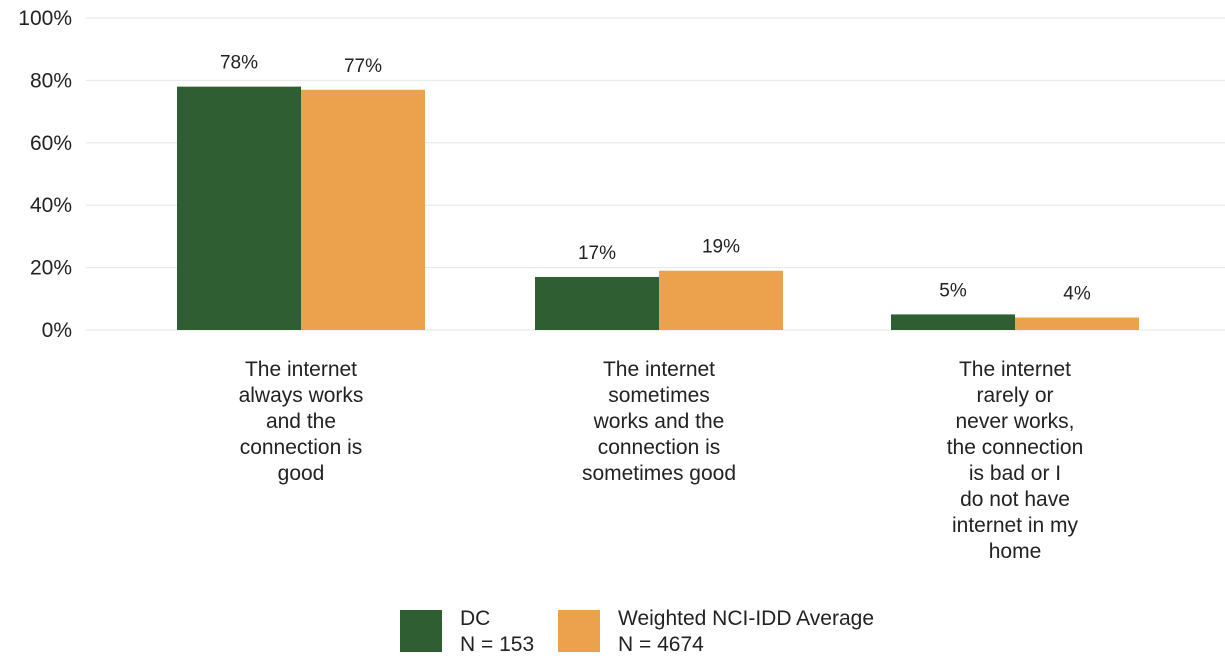 The width and height of the screenshot is (1225, 658). What do you see at coordinates (301, 473) in the screenshot?
I see `x-category-label-line: good` at bounding box center [301, 473].